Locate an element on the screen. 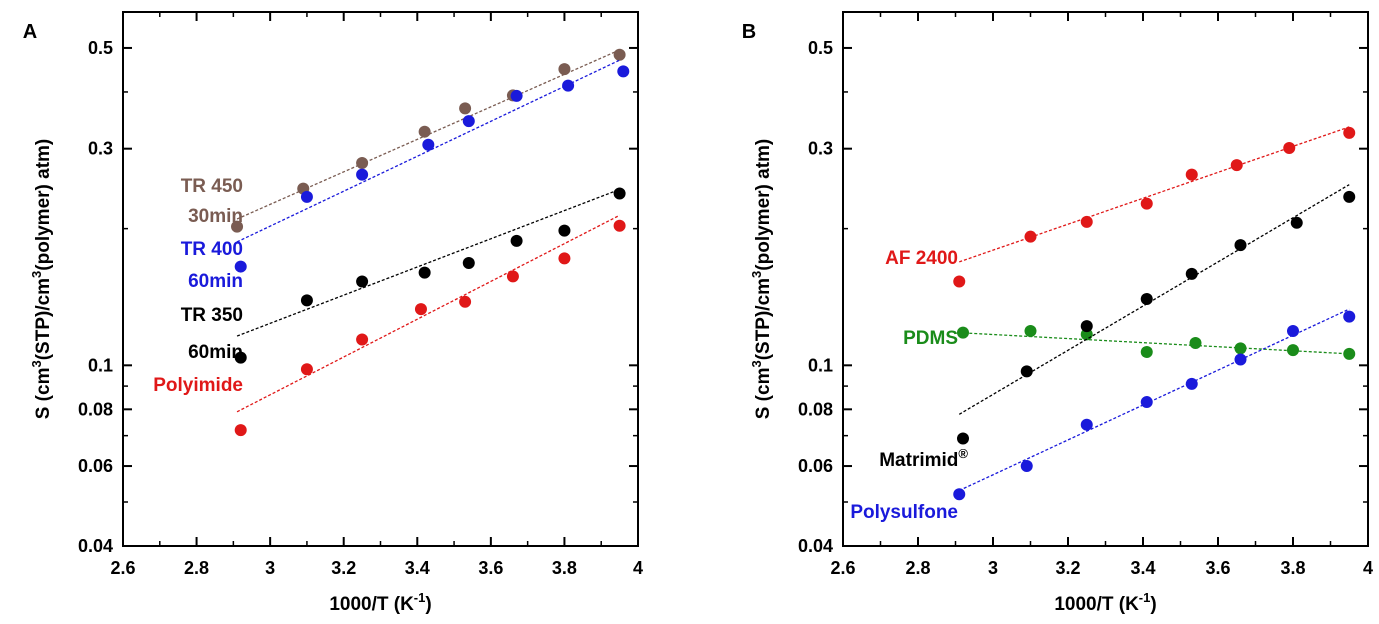 The image size is (1379, 624). series-label: 30min is located at coordinates (215, 216).